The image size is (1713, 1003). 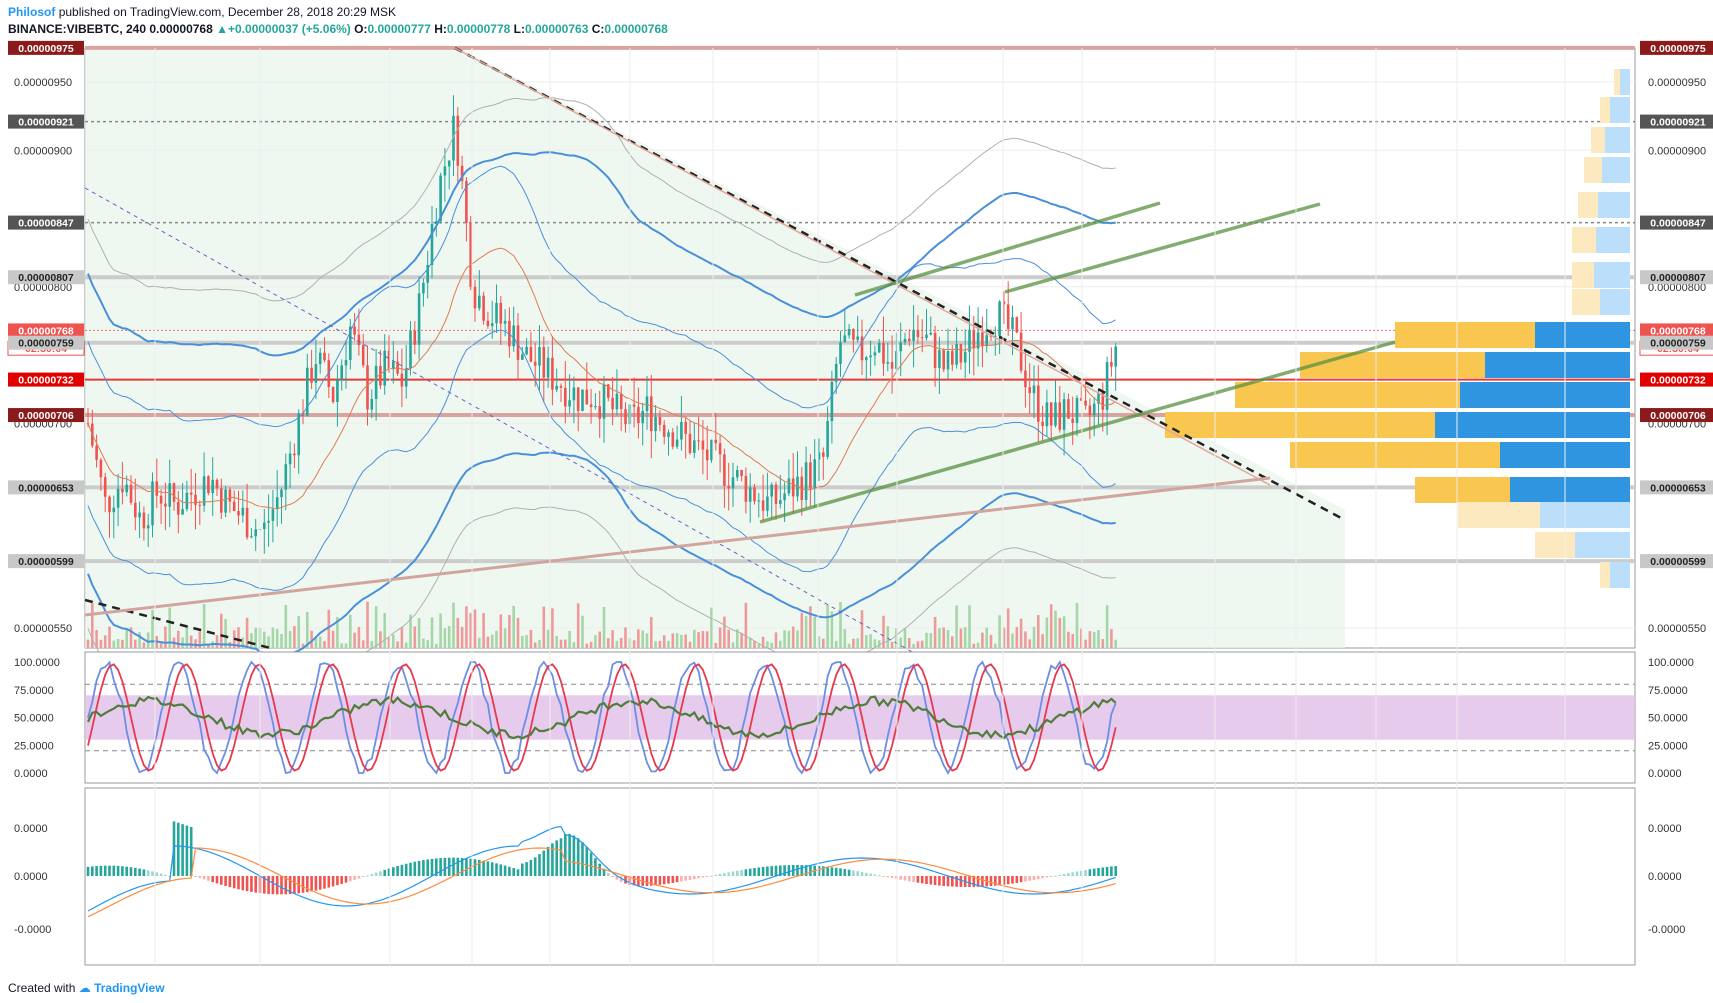 What do you see at coordinates (1668, 719) in the screenshot?
I see `rsi-tick-right: 50.0000` at bounding box center [1668, 719].